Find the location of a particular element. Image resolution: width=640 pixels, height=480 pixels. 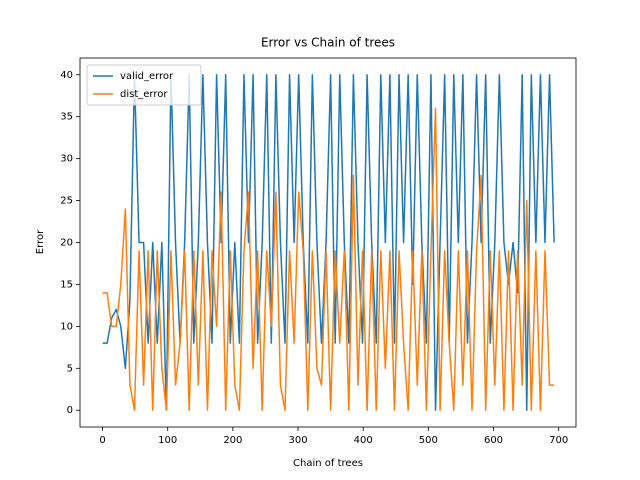

x-tick-label: 200 is located at coordinates (232, 440).